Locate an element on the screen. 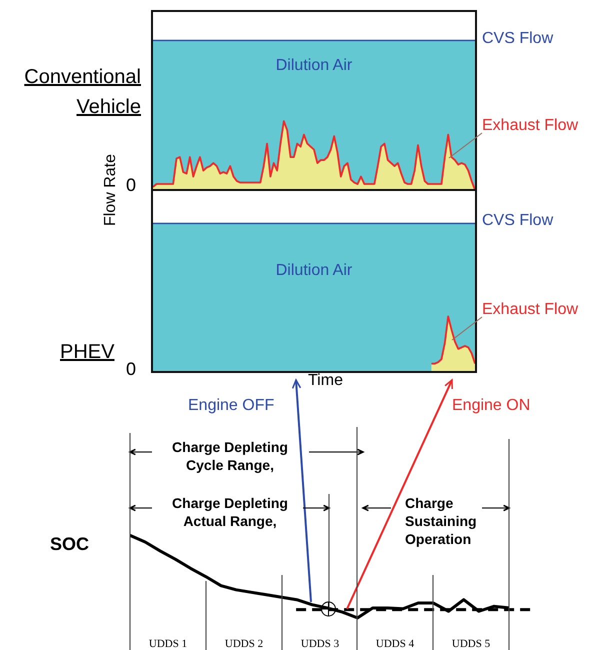  text: UDDS 3 is located at coordinates (320, 644).